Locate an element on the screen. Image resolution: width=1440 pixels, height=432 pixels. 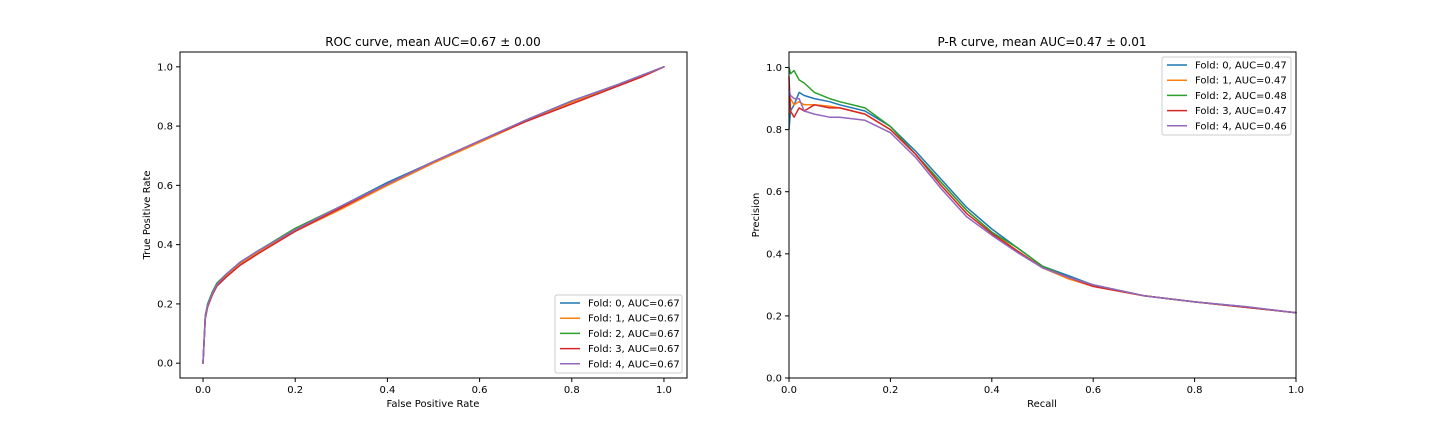
pr-y-tick-label: 1.0 is located at coordinates (774, 68).